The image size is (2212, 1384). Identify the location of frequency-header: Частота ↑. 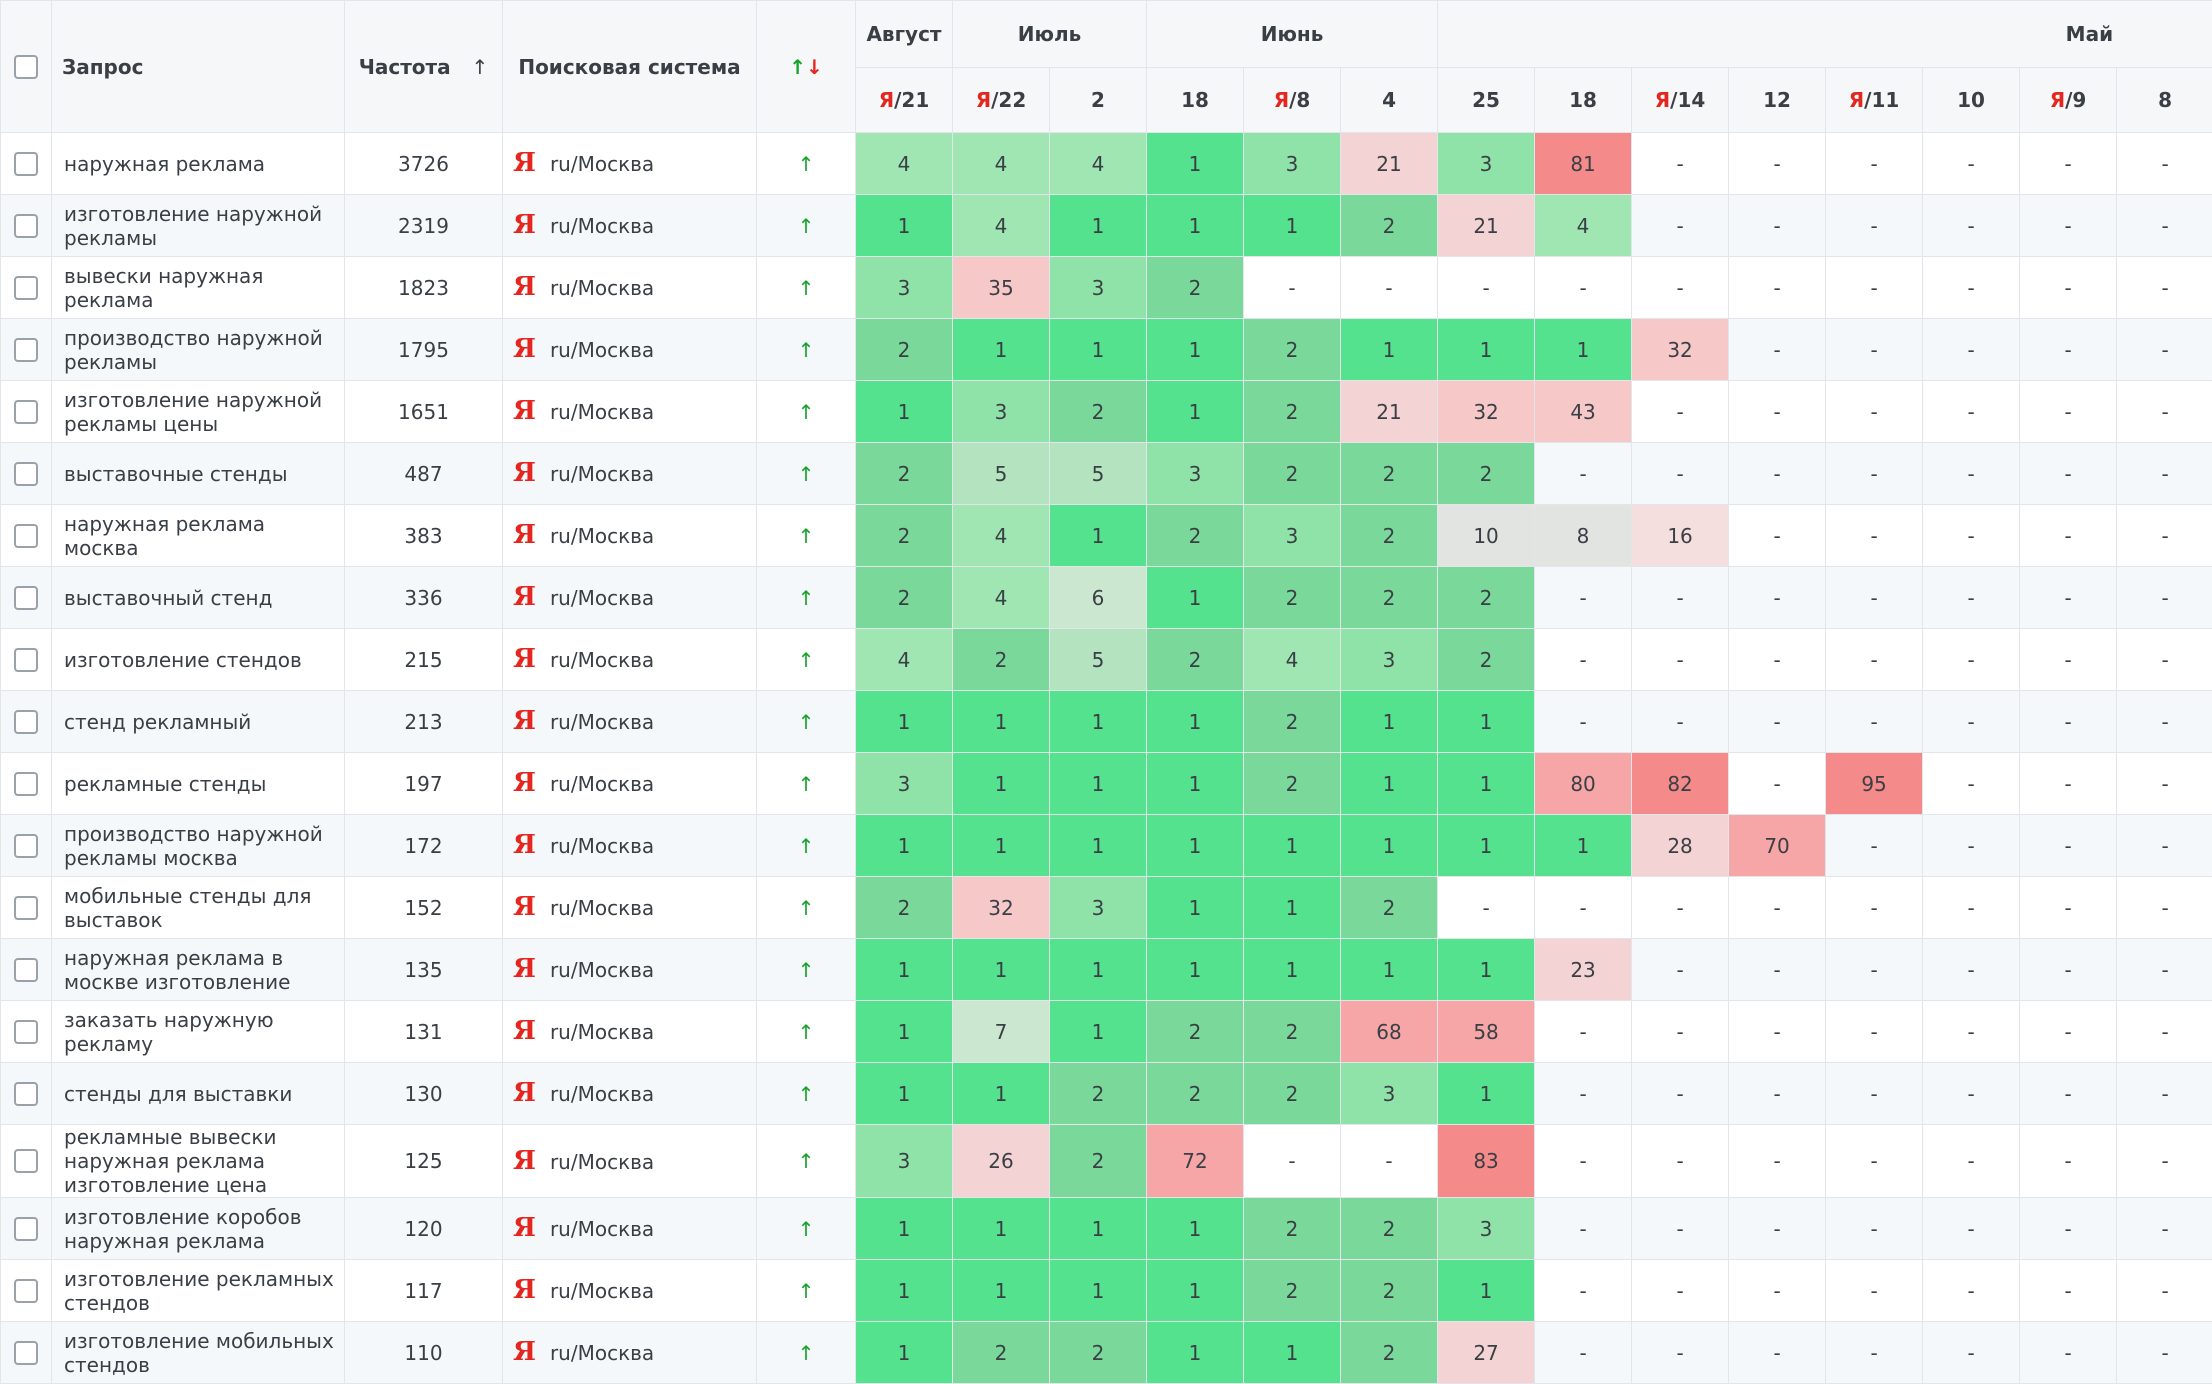
(424, 67).